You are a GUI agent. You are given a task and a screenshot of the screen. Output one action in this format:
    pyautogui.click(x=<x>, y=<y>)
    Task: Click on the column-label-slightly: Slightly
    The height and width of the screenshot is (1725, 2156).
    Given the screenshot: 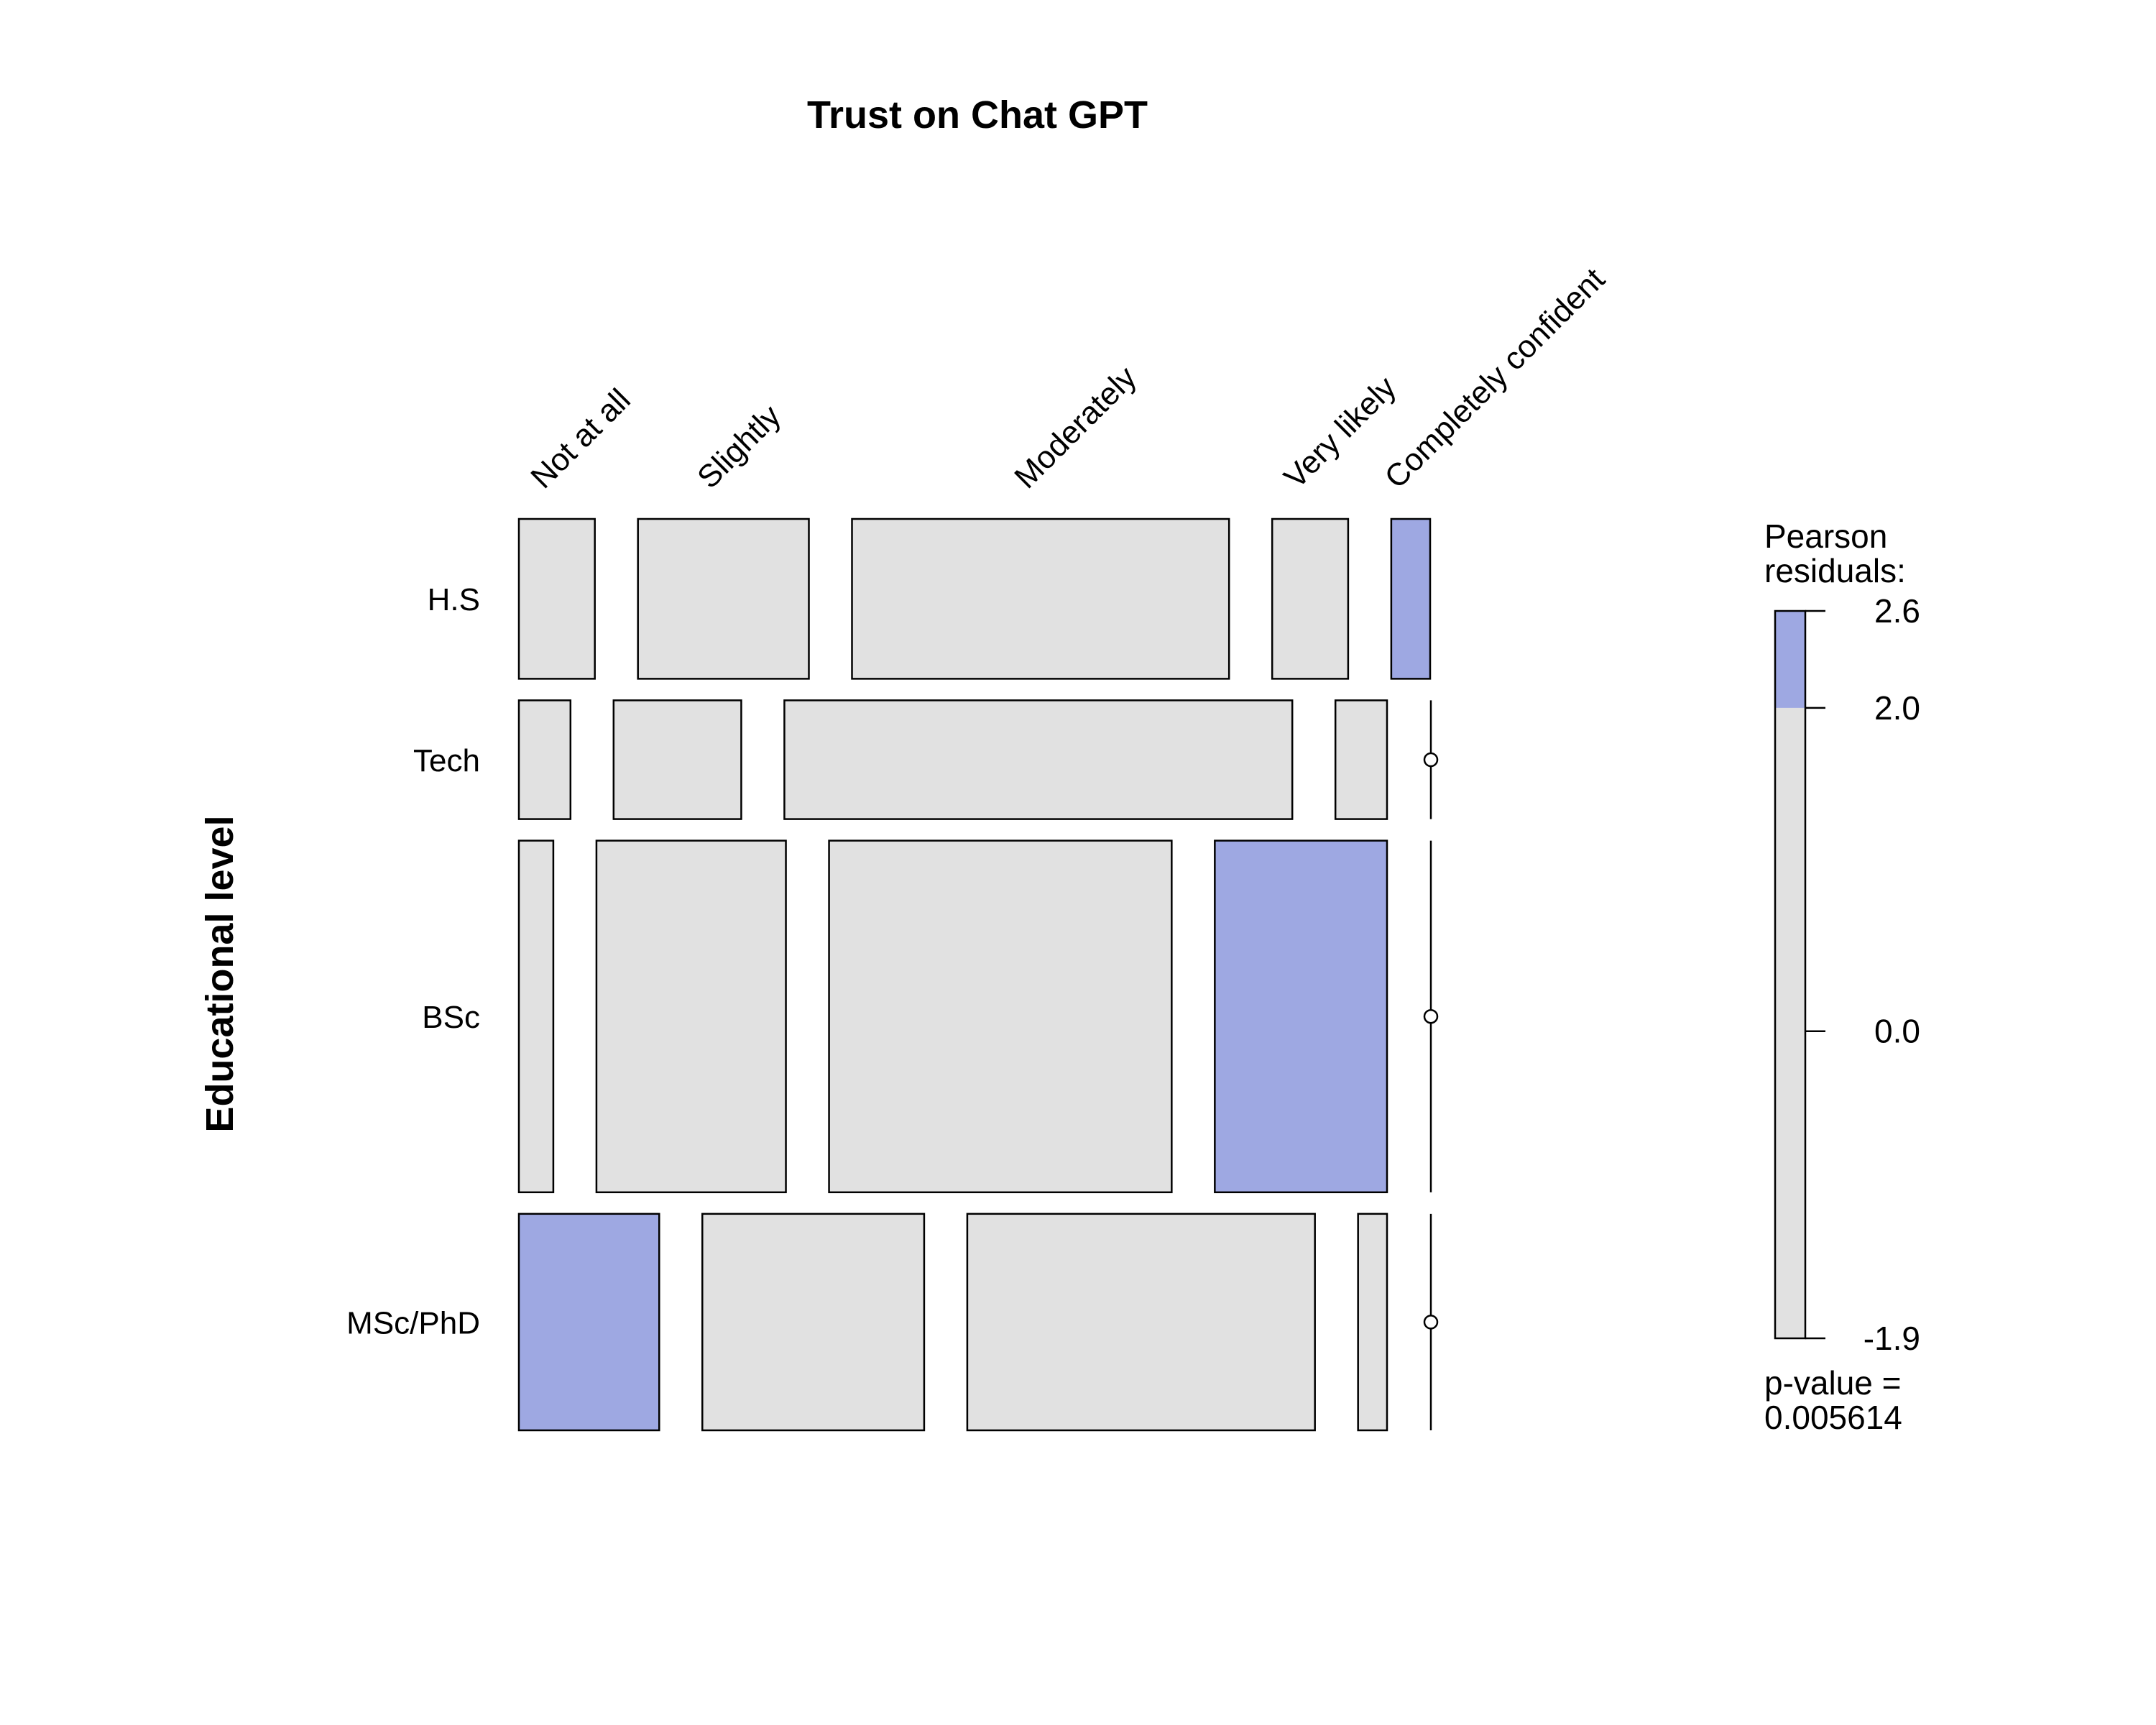 What is the action you would take?
    pyautogui.click(x=739, y=446)
    